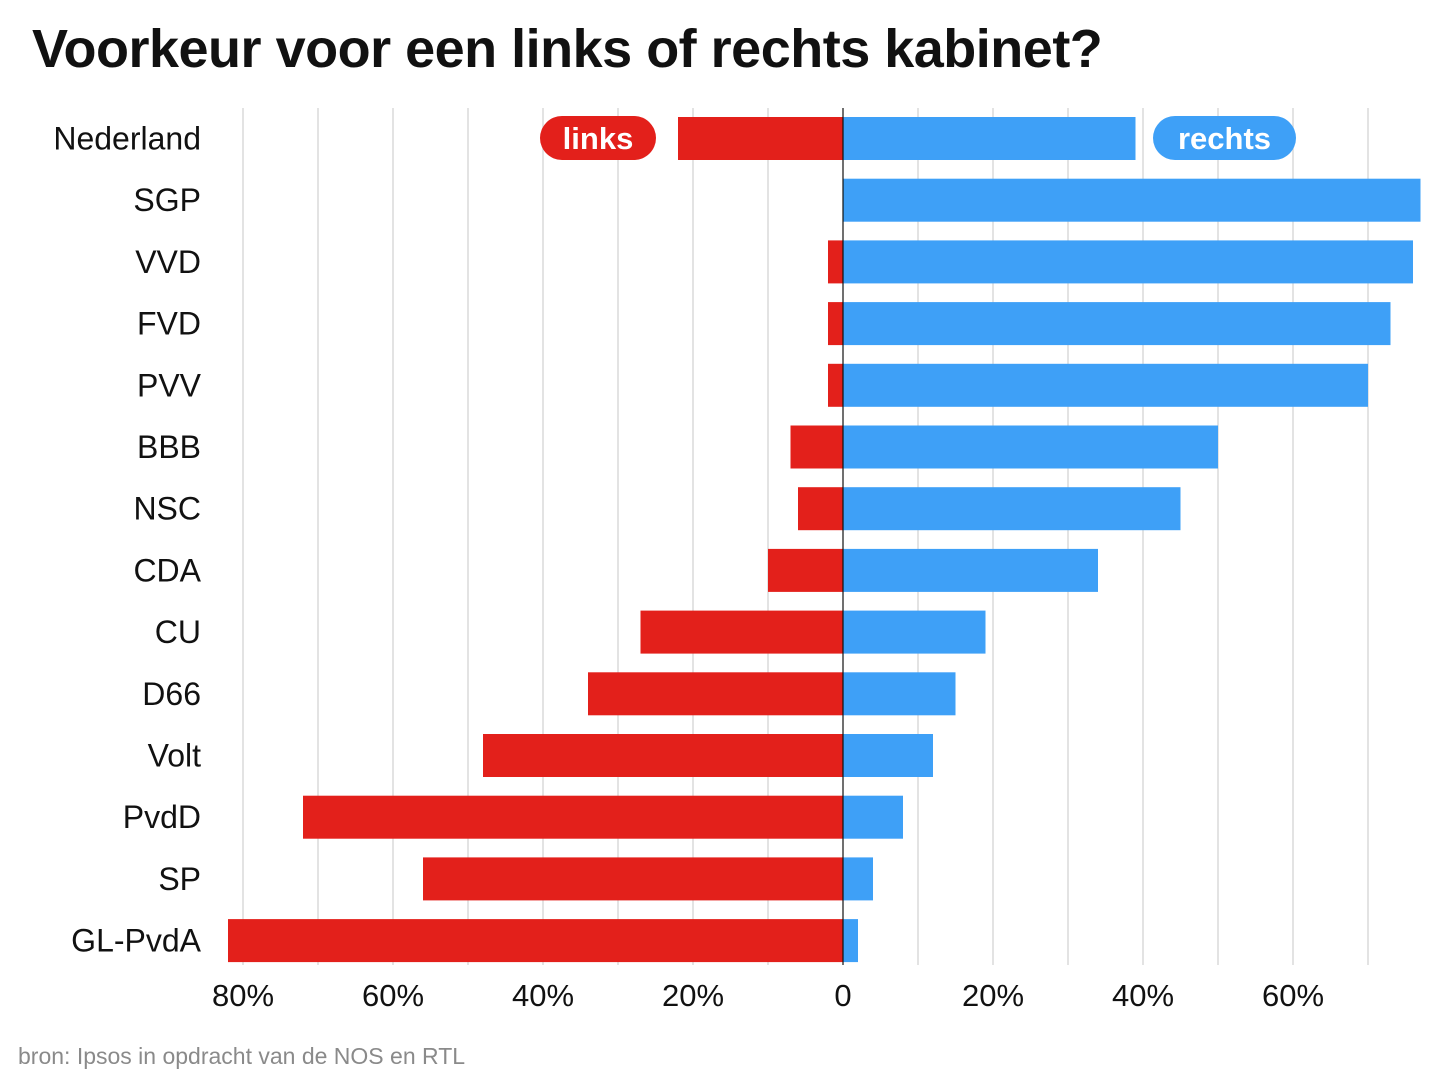  I want to click on bar-links-sp, so click(633, 879).